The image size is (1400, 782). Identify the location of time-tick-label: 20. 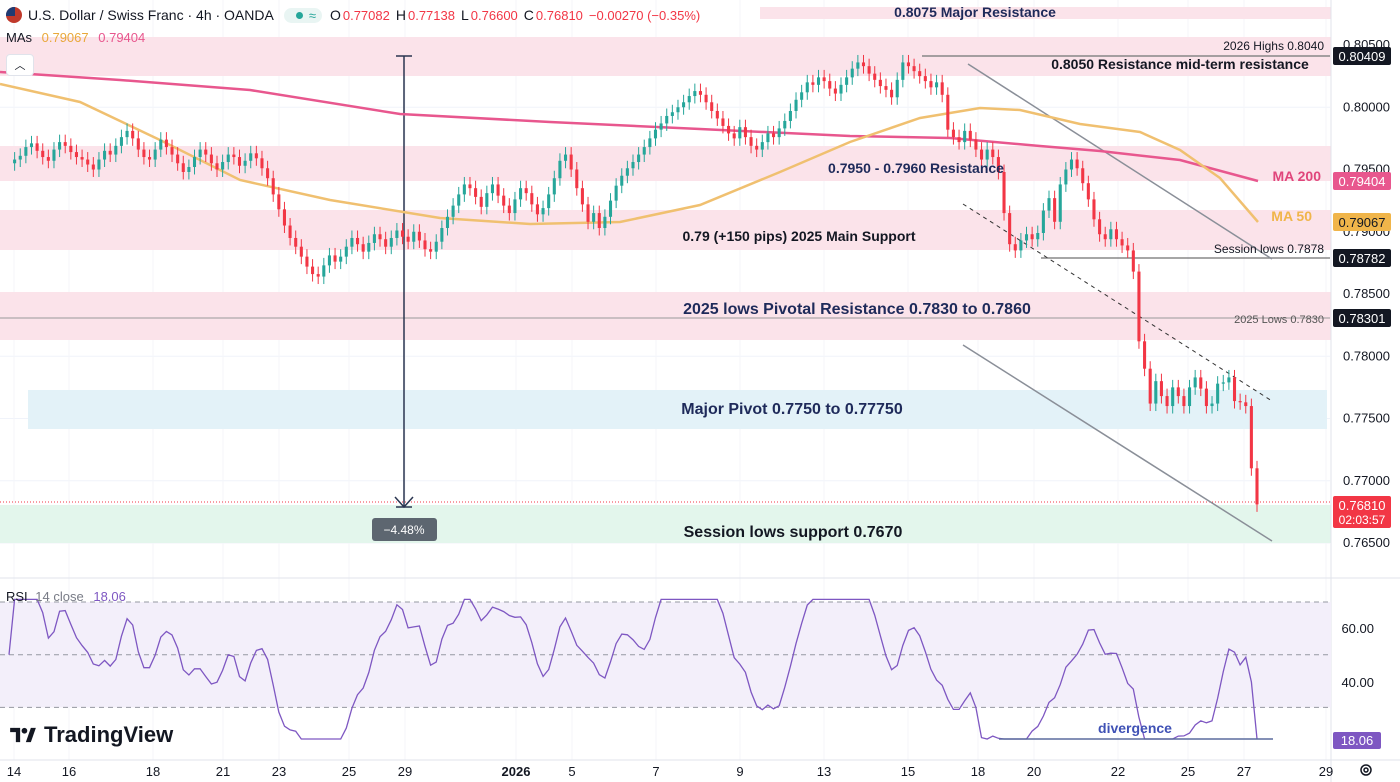
(1034, 771).